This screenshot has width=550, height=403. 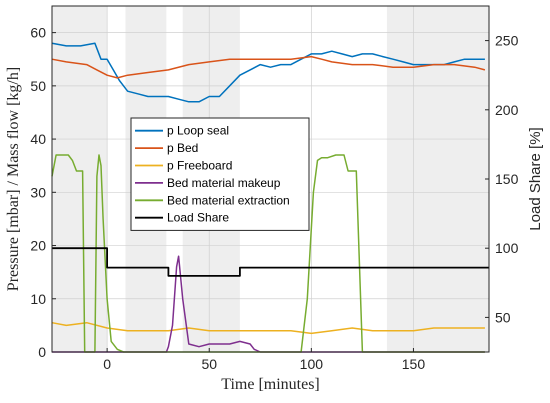 I want to click on y-tick-label-right: 200, so click(x=507, y=110).